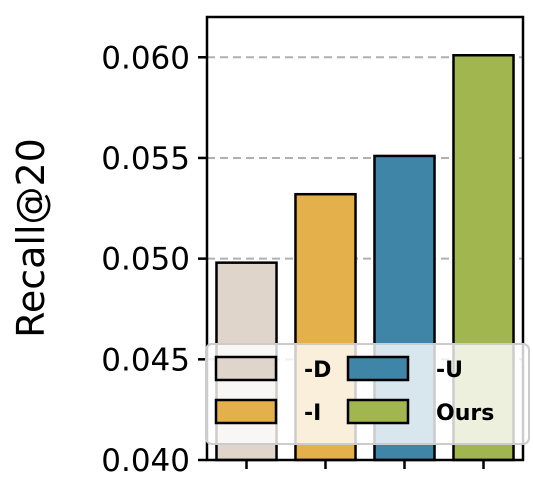 This screenshot has height=488, width=533. I want to click on y-tick-label: 0.050, so click(145, 260).